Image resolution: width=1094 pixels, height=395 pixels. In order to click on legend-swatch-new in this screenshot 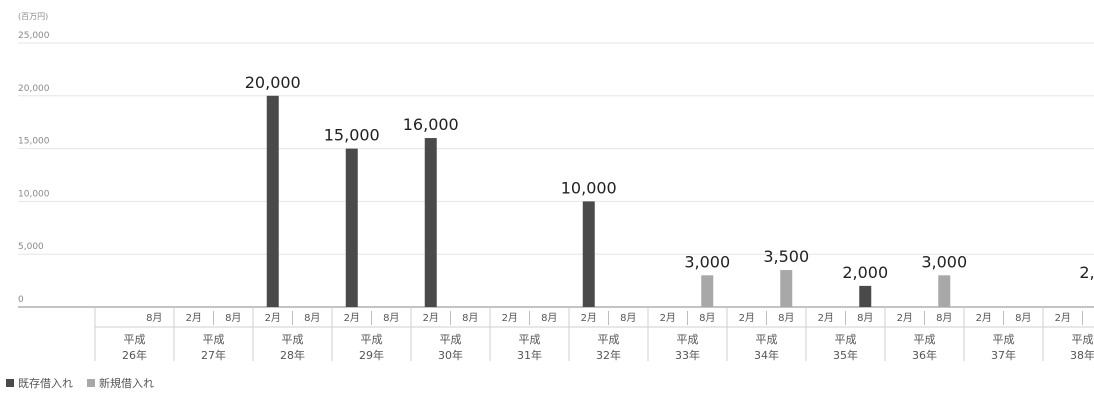, I will do `click(91, 383)`.